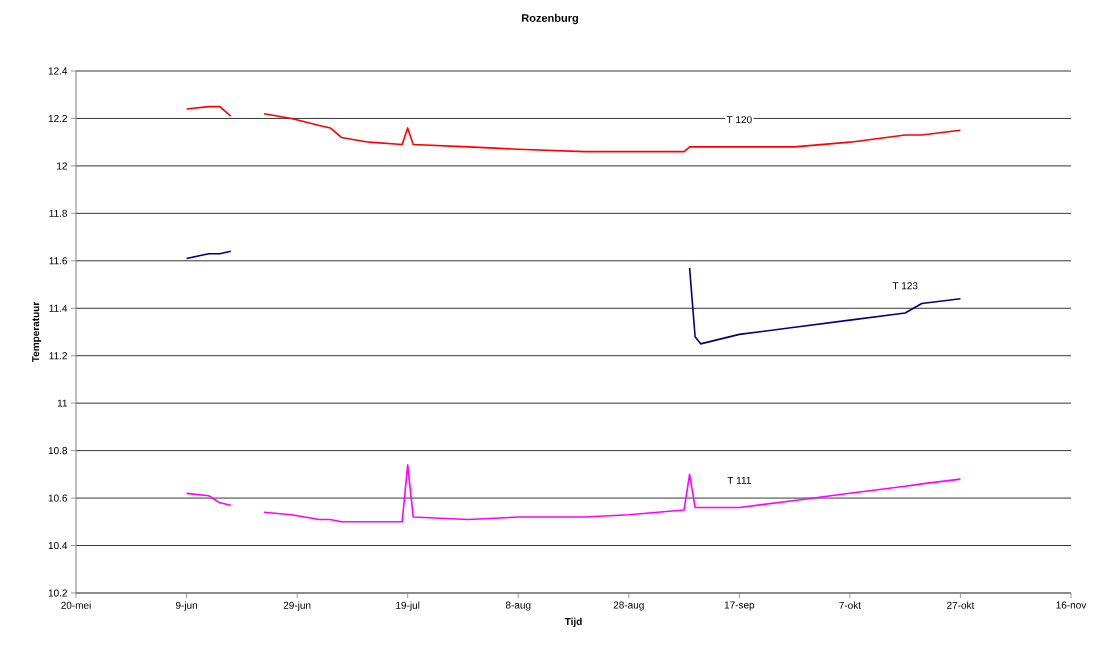 The height and width of the screenshot is (655, 1100). Describe the element at coordinates (58, 356) in the screenshot. I see `y-tick-label: 11.2` at that location.